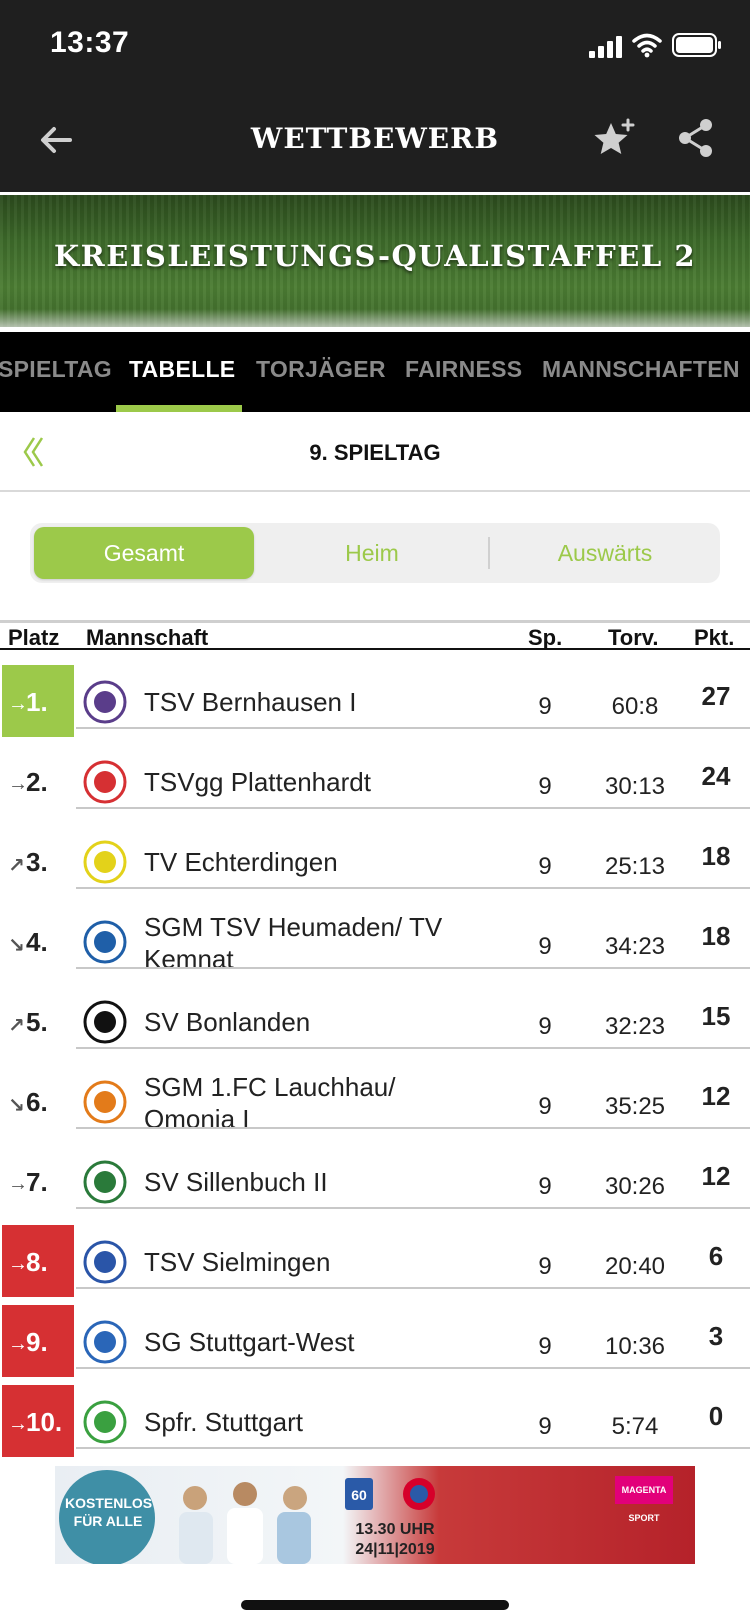 Image resolution: width=750 pixels, height=1624 pixels. Describe the element at coordinates (16, 1106) in the screenshot. I see `trend-arrow-icon: ↘` at that location.